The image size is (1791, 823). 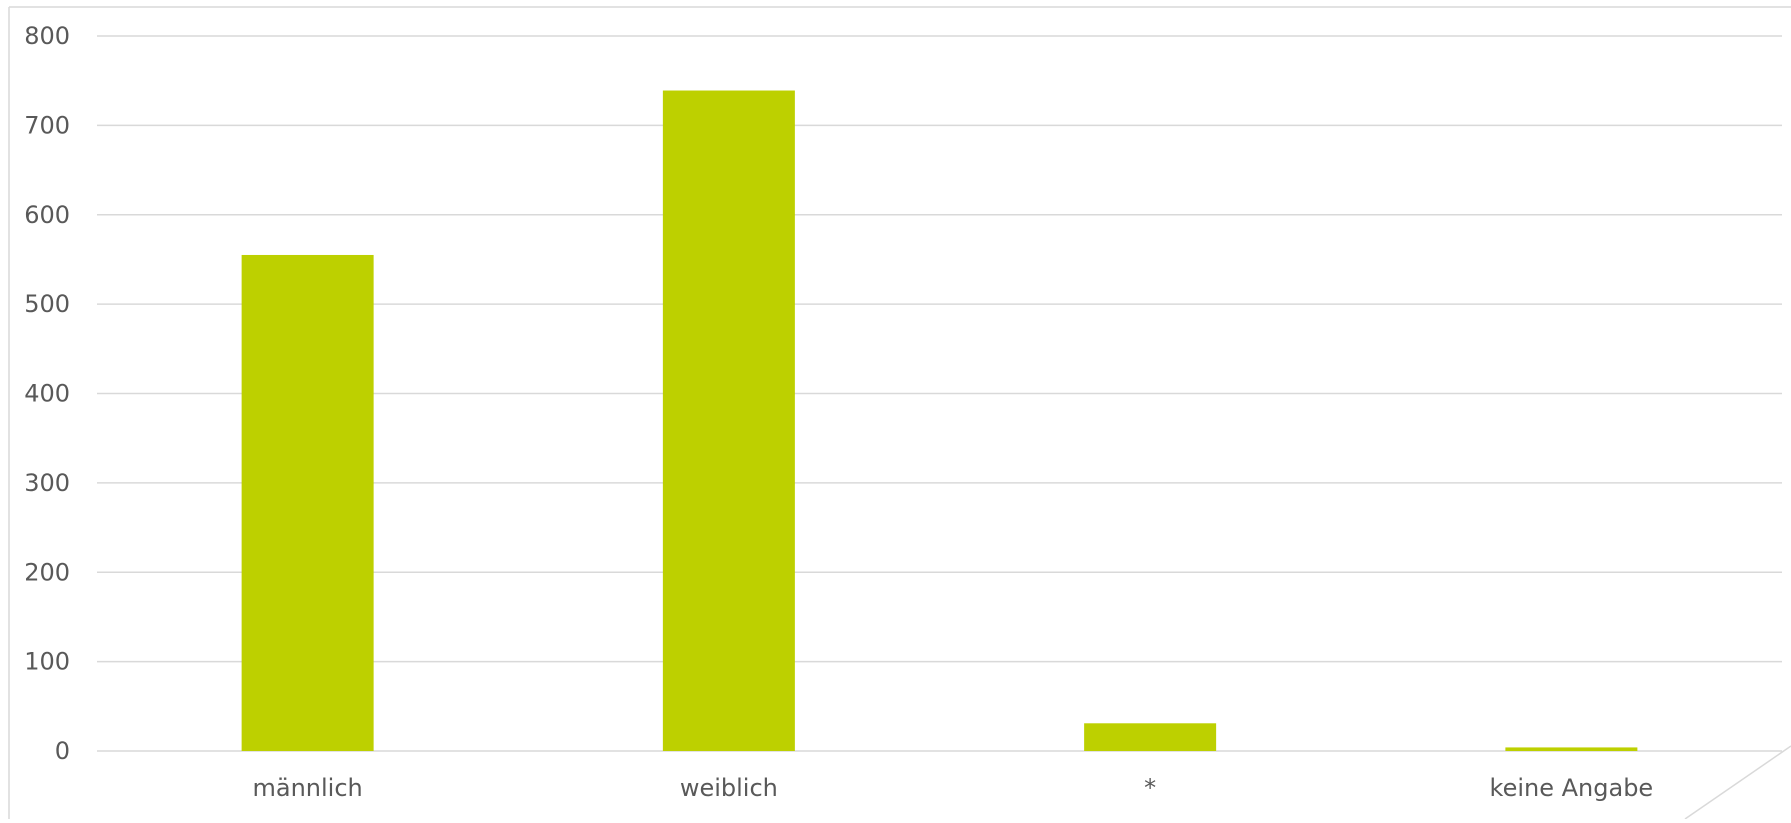 I want to click on y-tick-label: 700, so click(x=47, y=125).